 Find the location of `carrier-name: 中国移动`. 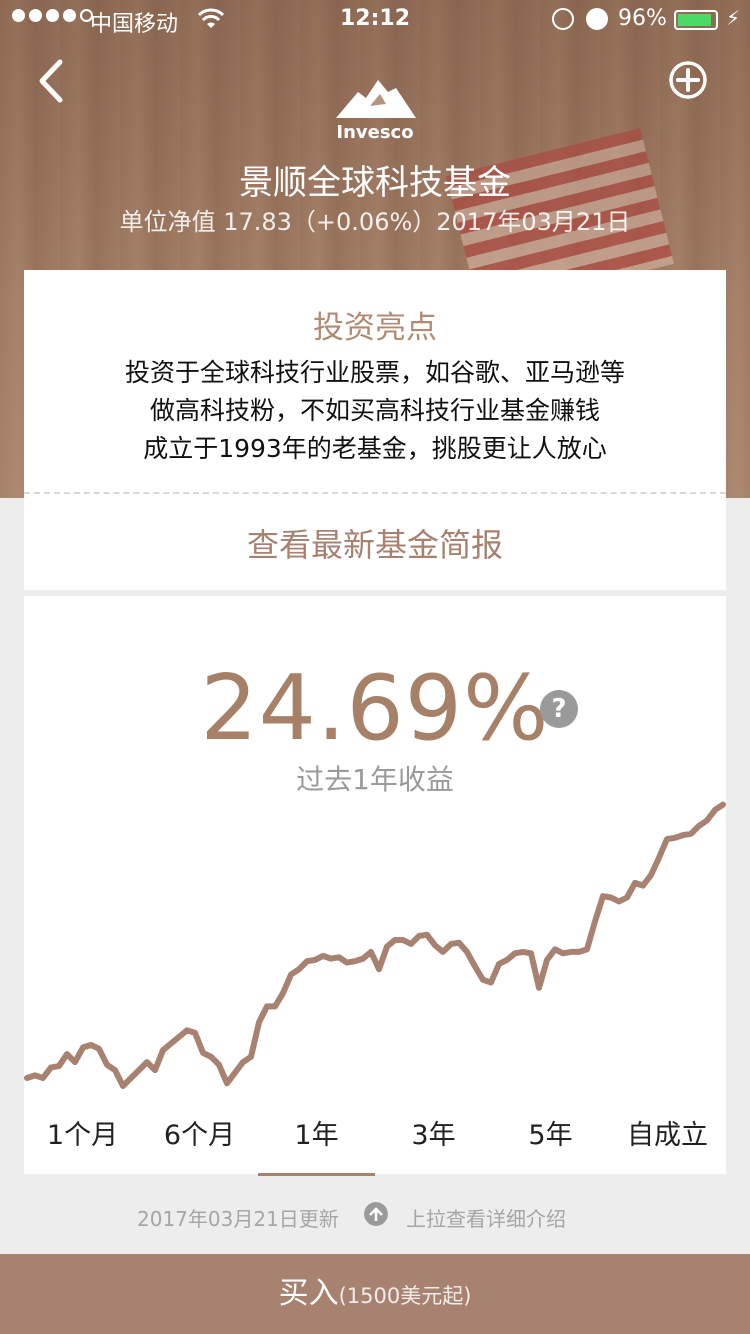

carrier-name: 中国移动 is located at coordinates (134, 24).